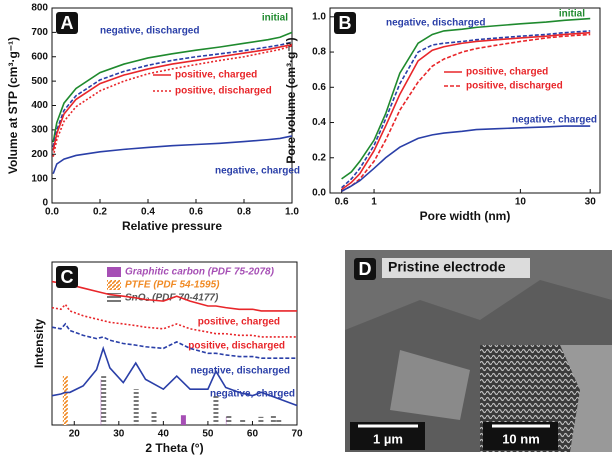  Describe the element at coordinates (39, 32) in the screenshot. I see `y-tick-label: 700` at that location.